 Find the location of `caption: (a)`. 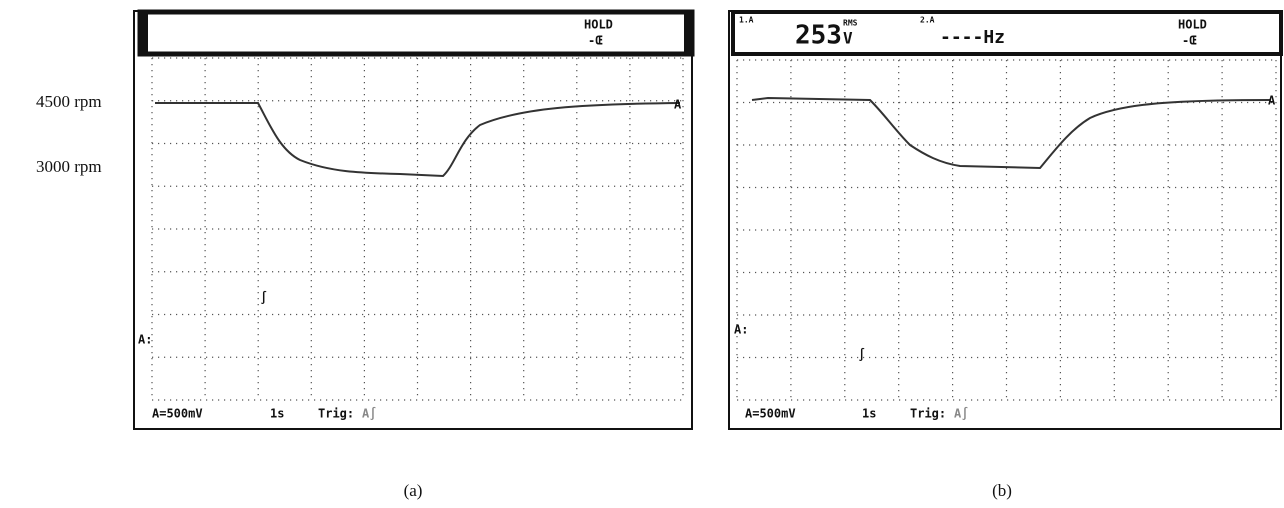

caption: (a) is located at coordinates (413, 490).